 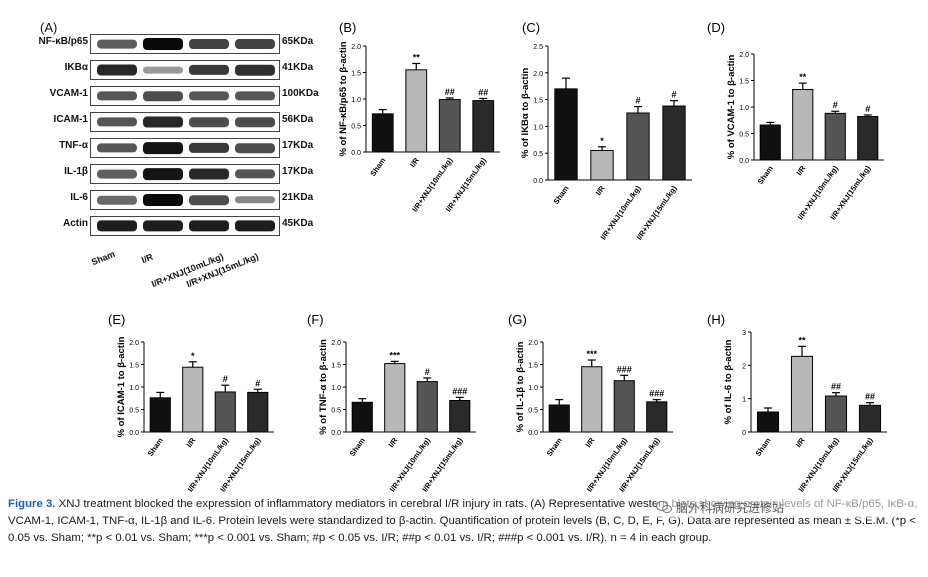 What do you see at coordinates (323, 387) in the screenshot?
I see `y-axis-label: % of TNF-α to β-actin` at bounding box center [323, 387].